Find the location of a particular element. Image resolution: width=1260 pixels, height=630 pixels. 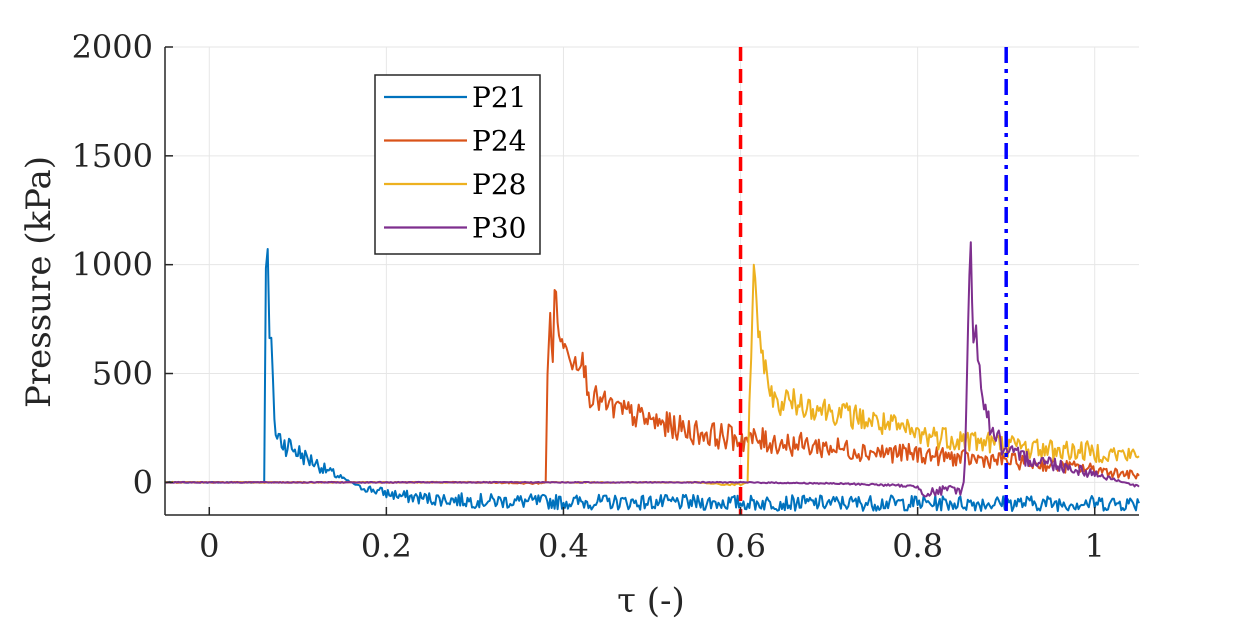

x-axis-label: τ (-) is located at coordinates (651, 601).